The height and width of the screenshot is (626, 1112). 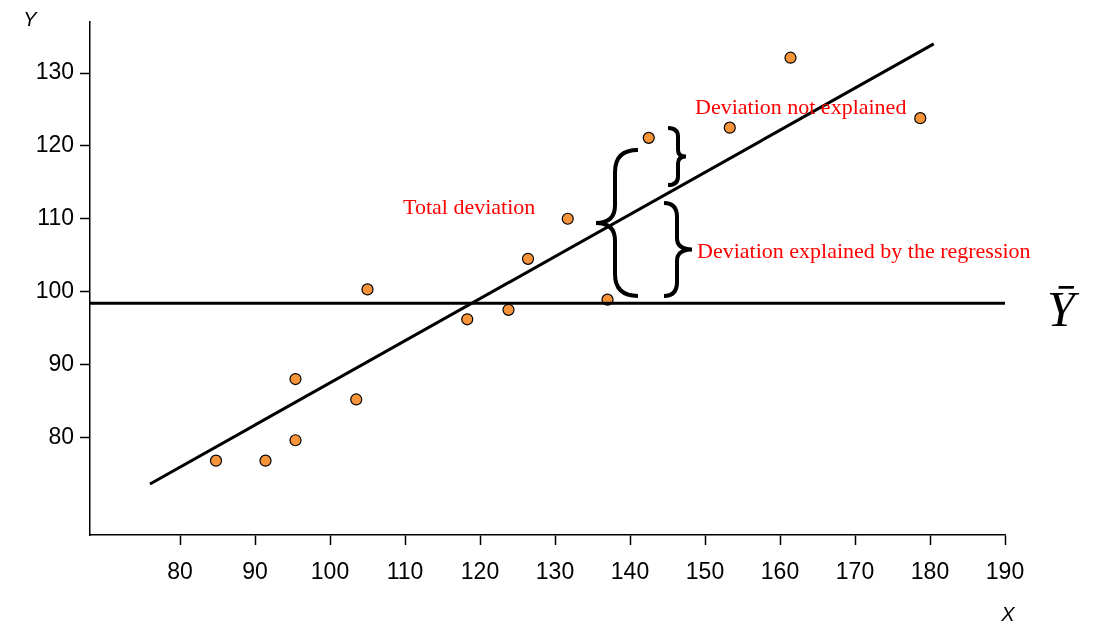 What do you see at coordinates (31, 18) in the screenshot?
I see `y-axis-title: Y` at bounding box center [31, 18].